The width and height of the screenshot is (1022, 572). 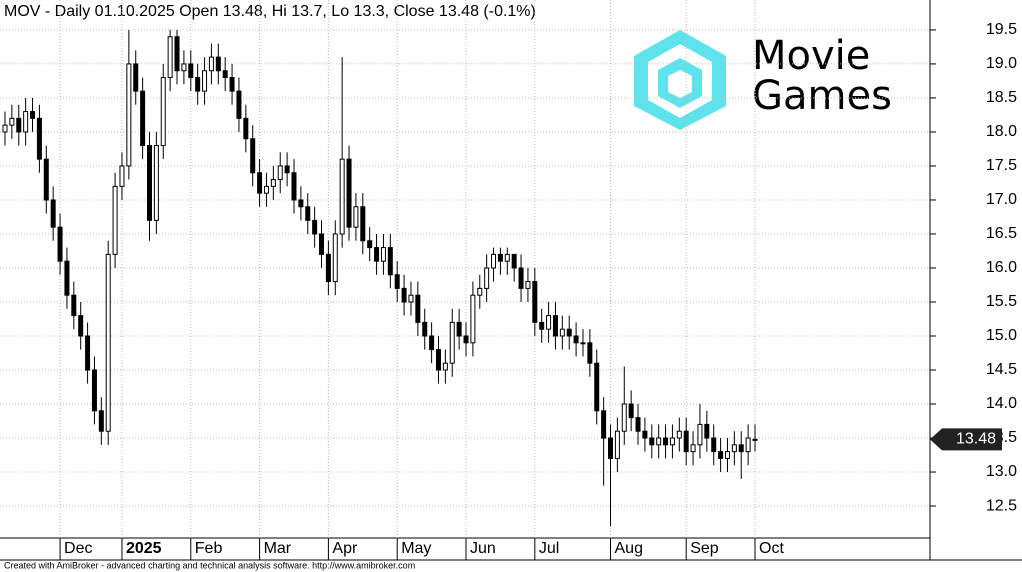 What do you see at coordinates (483, 548) in the screenshot?
I see `x-tick-label: Jun` at bounding box center [483, 548].